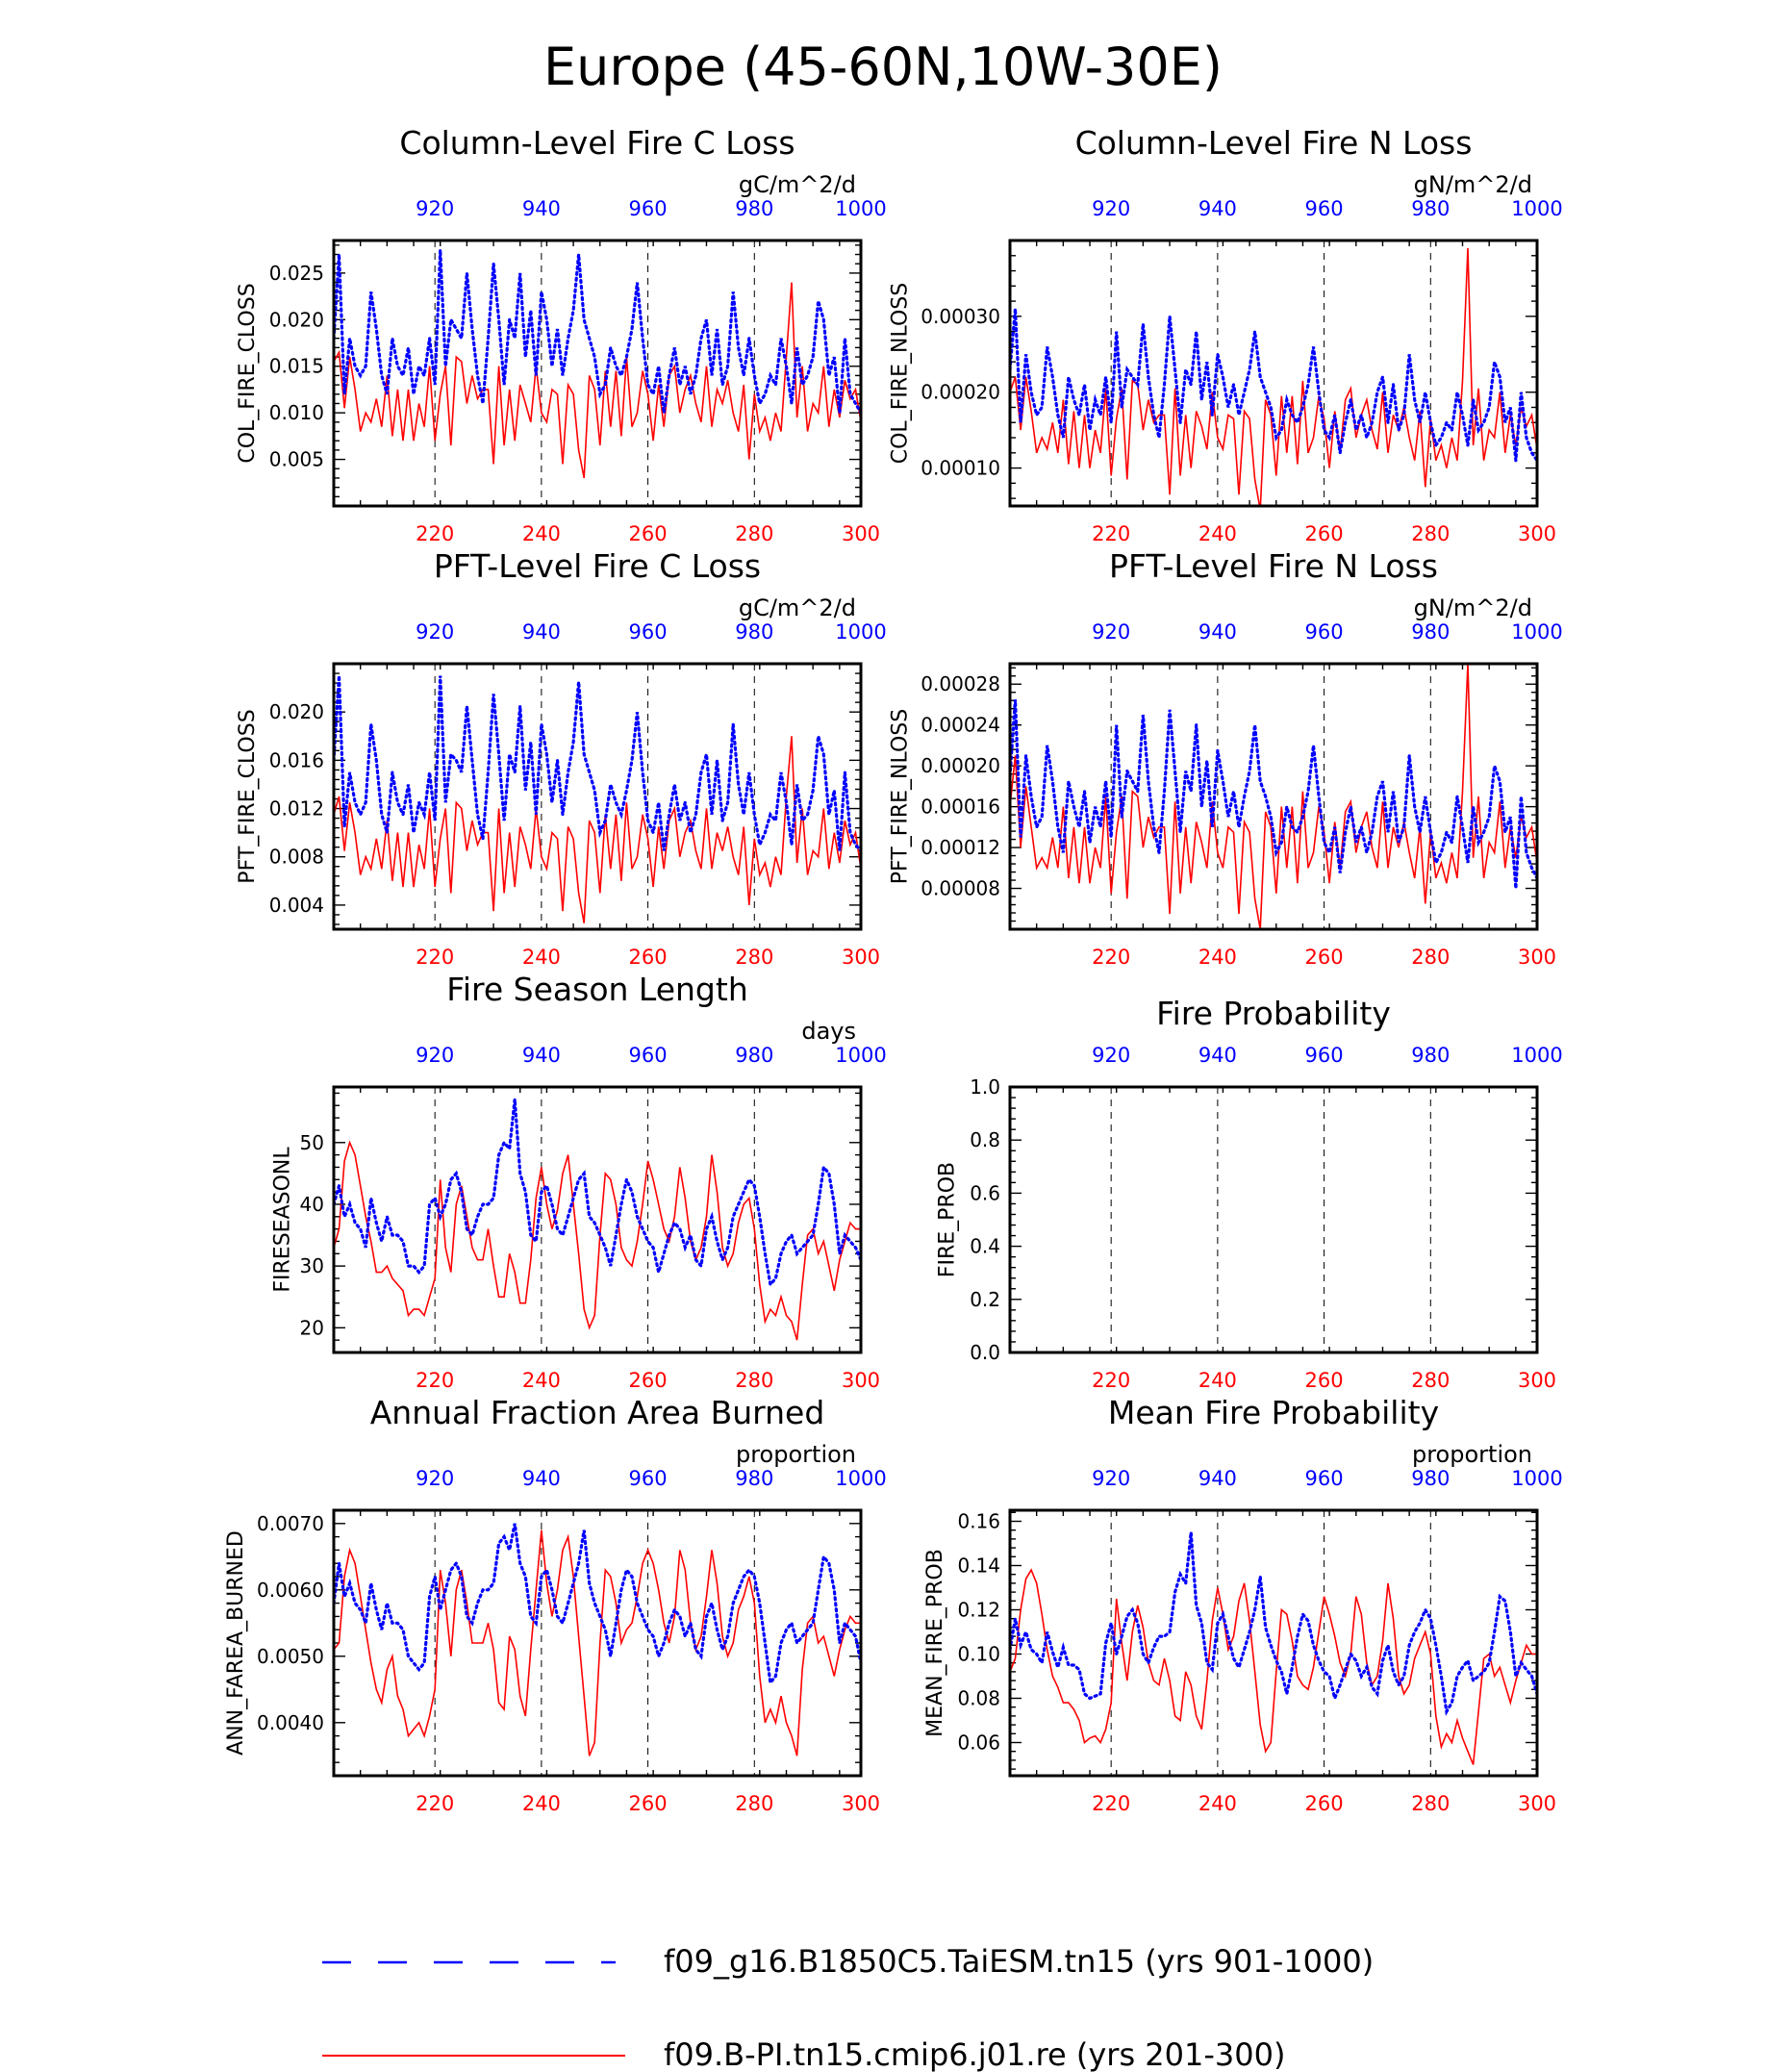 This screenshot has width=1766, height=2072. What do you see at coordinates (248, 373) in the screenshot?
I see `y-axis-label: COL_FIRE_CLOSS` at bounding box center [248, 373].